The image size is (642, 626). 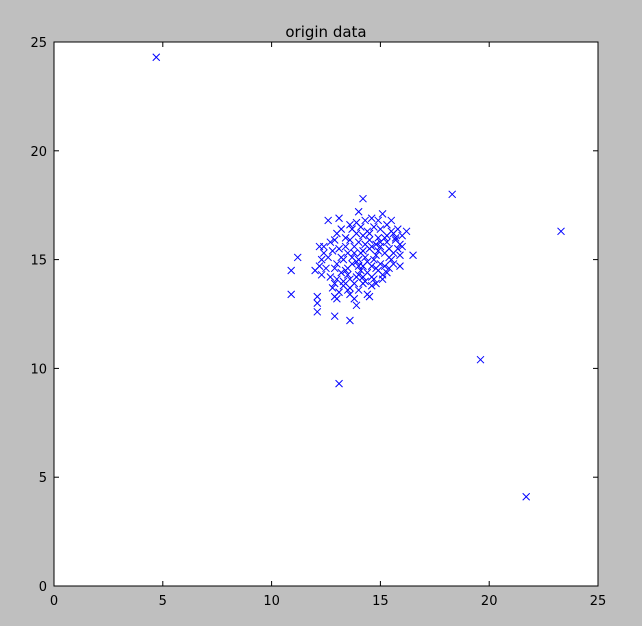 I want to click on y-tick-label: 5, so click(x=43, y=478).